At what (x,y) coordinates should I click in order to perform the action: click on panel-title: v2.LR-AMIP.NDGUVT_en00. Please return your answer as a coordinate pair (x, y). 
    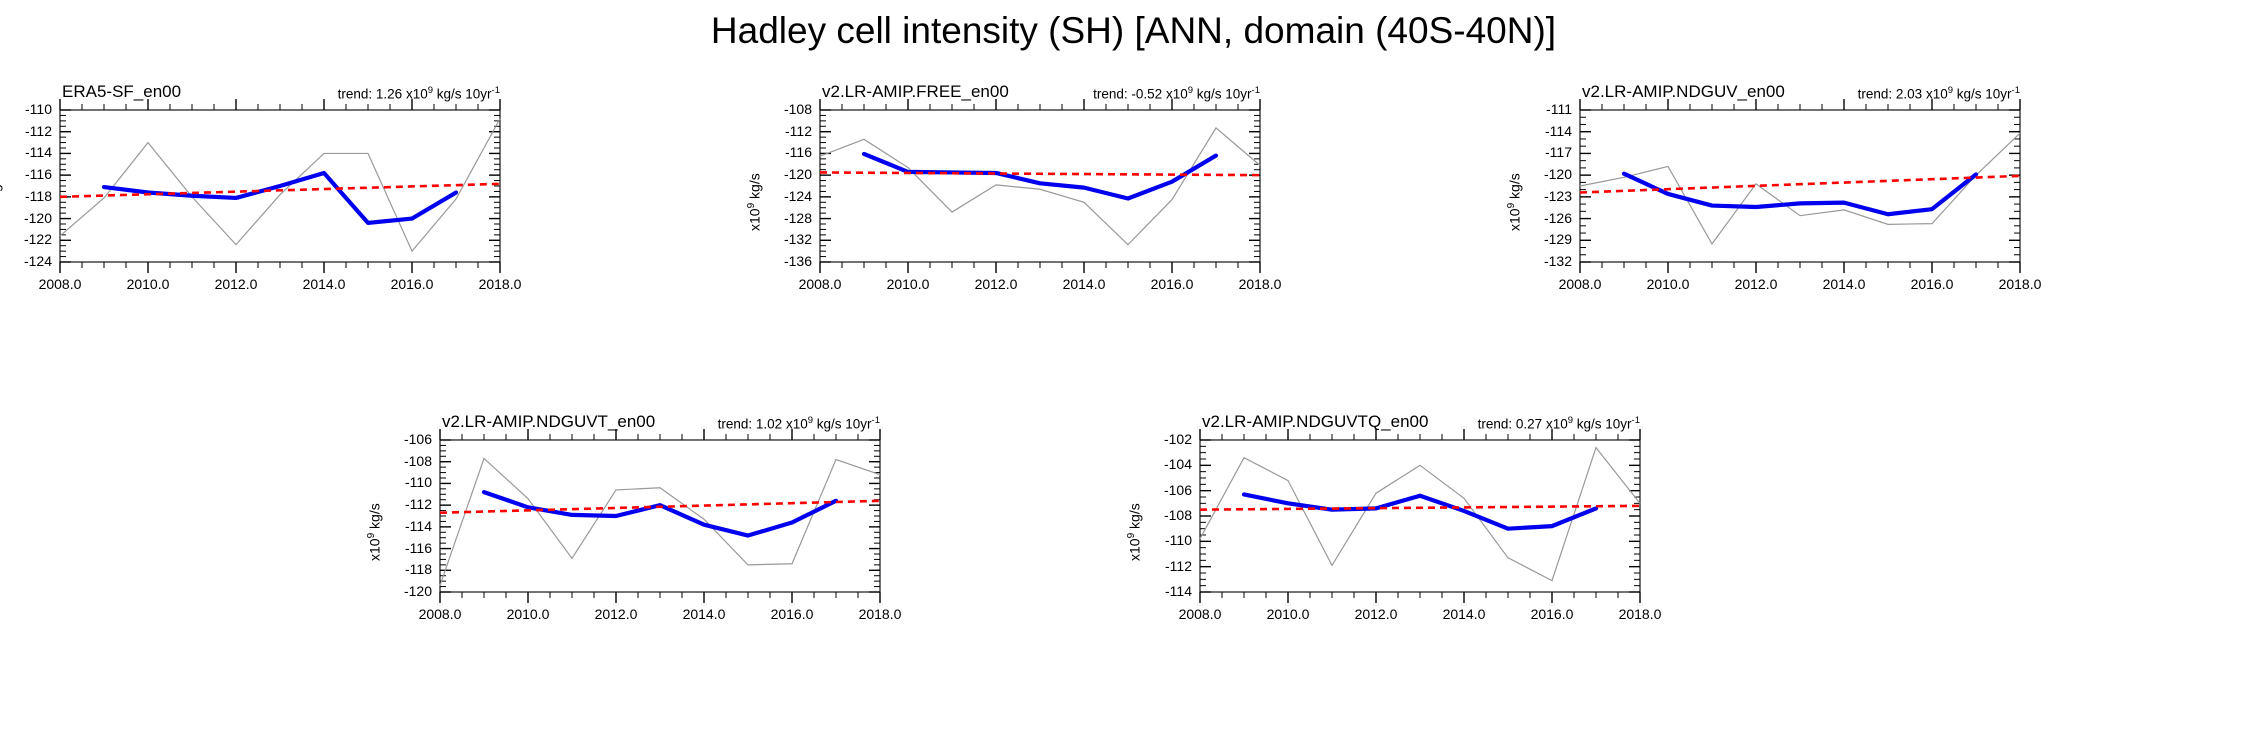
    Looking at the image, I should click on (549, 421).